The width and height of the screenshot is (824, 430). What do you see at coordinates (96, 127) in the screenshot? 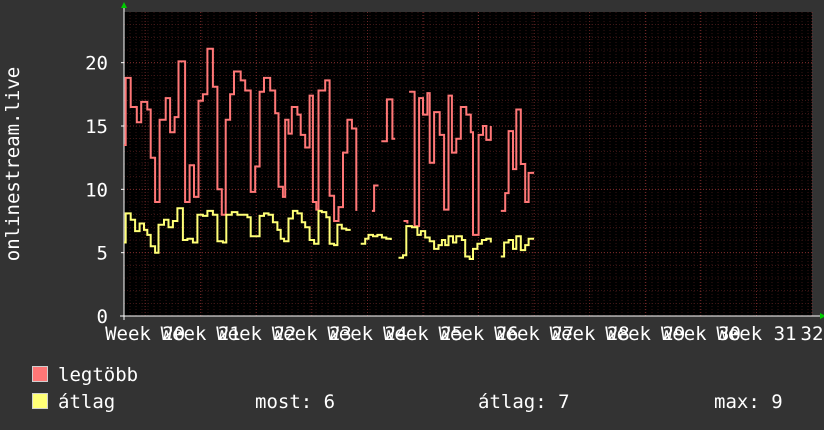
I see `y-tick-label: 15` at bounding box center [96, 127].